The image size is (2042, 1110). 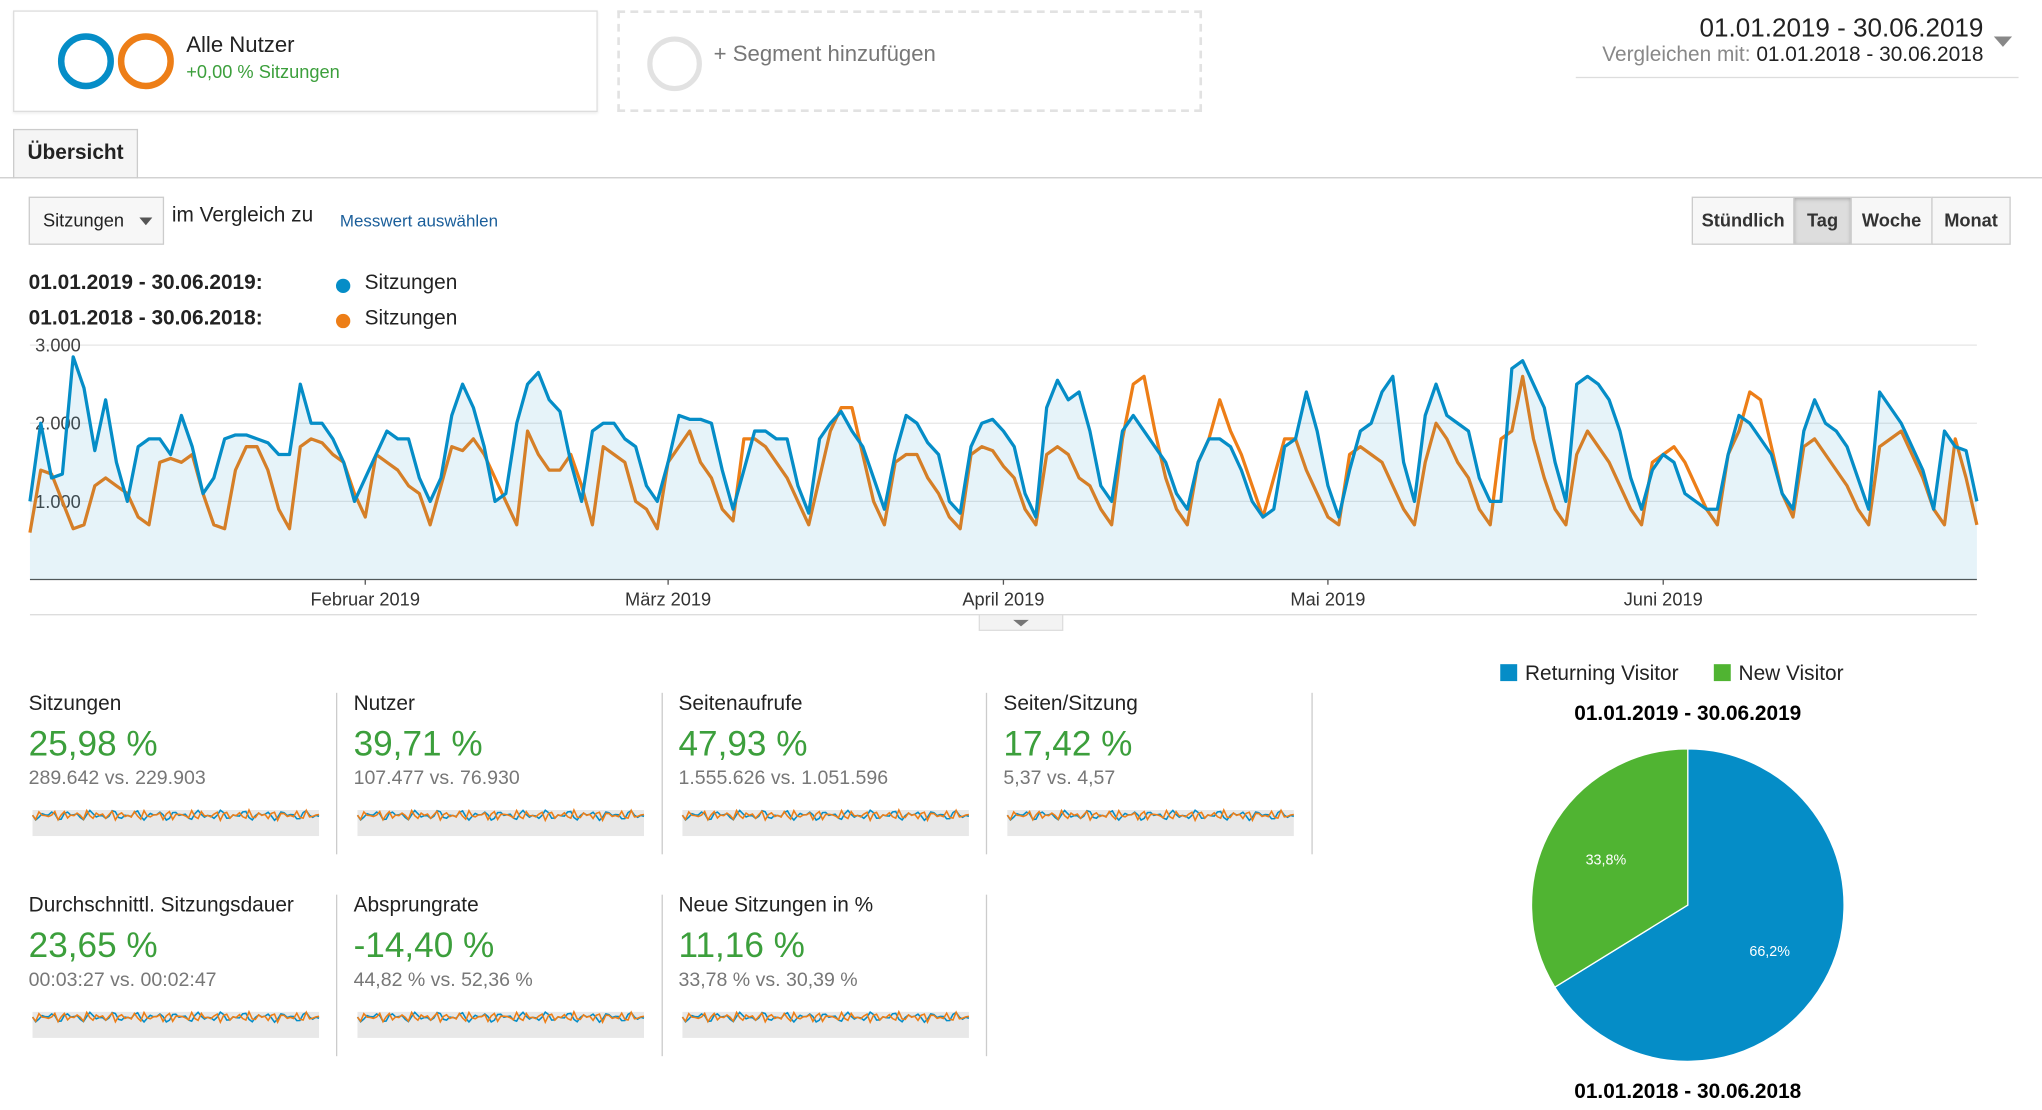 I want to click on metric-comparison: 1.555.626 vs. 1.051.596, so click(x=783, y=778).